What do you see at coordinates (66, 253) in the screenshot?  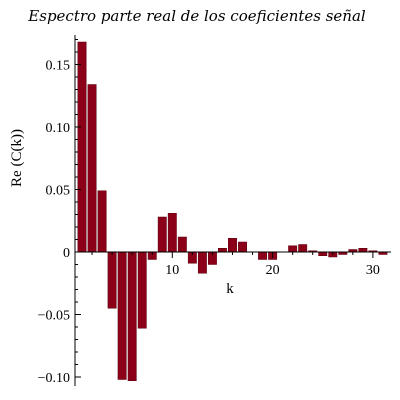 I see `y-tick-label: 0` at bounding box center [66, 253].